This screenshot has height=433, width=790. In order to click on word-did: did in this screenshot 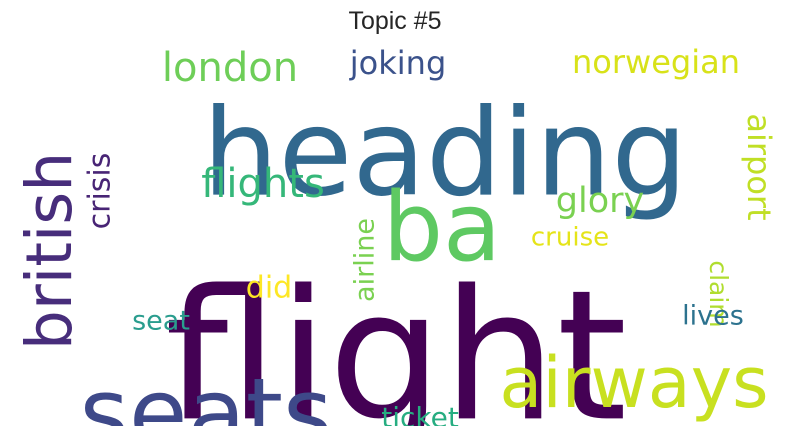, I will do `click(269, 288)`.